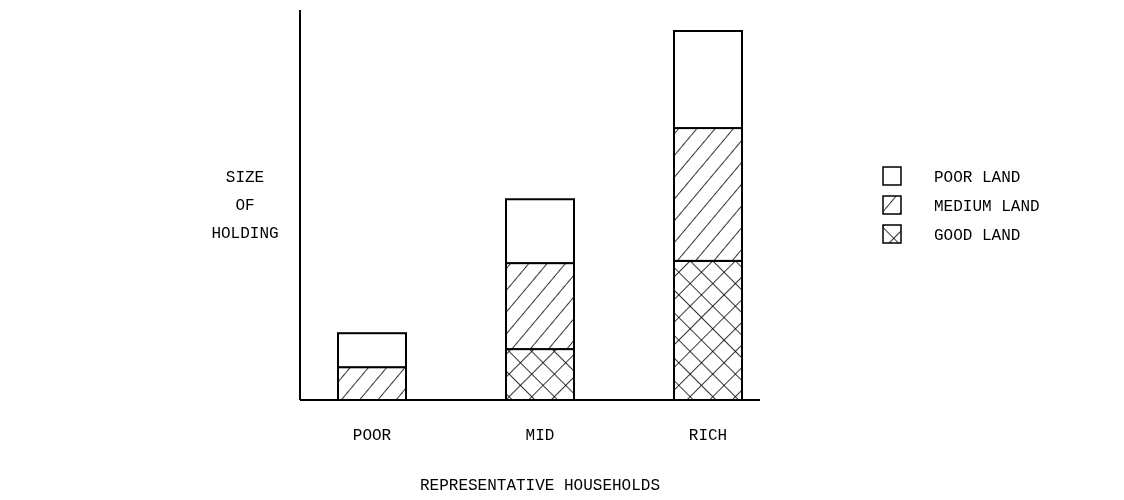 This screenshot has width=1124, height=500. Describe the element at coordinates (372, 436) in the screenshot. I see `x-tick-label: POOR` at that location.